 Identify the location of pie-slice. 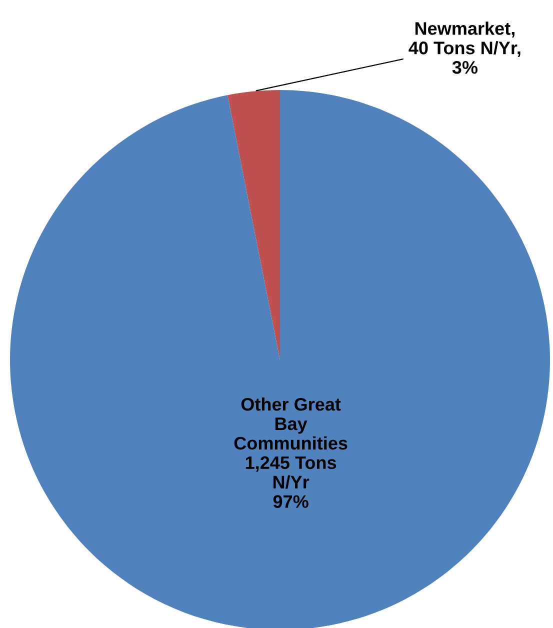
(254, 225).